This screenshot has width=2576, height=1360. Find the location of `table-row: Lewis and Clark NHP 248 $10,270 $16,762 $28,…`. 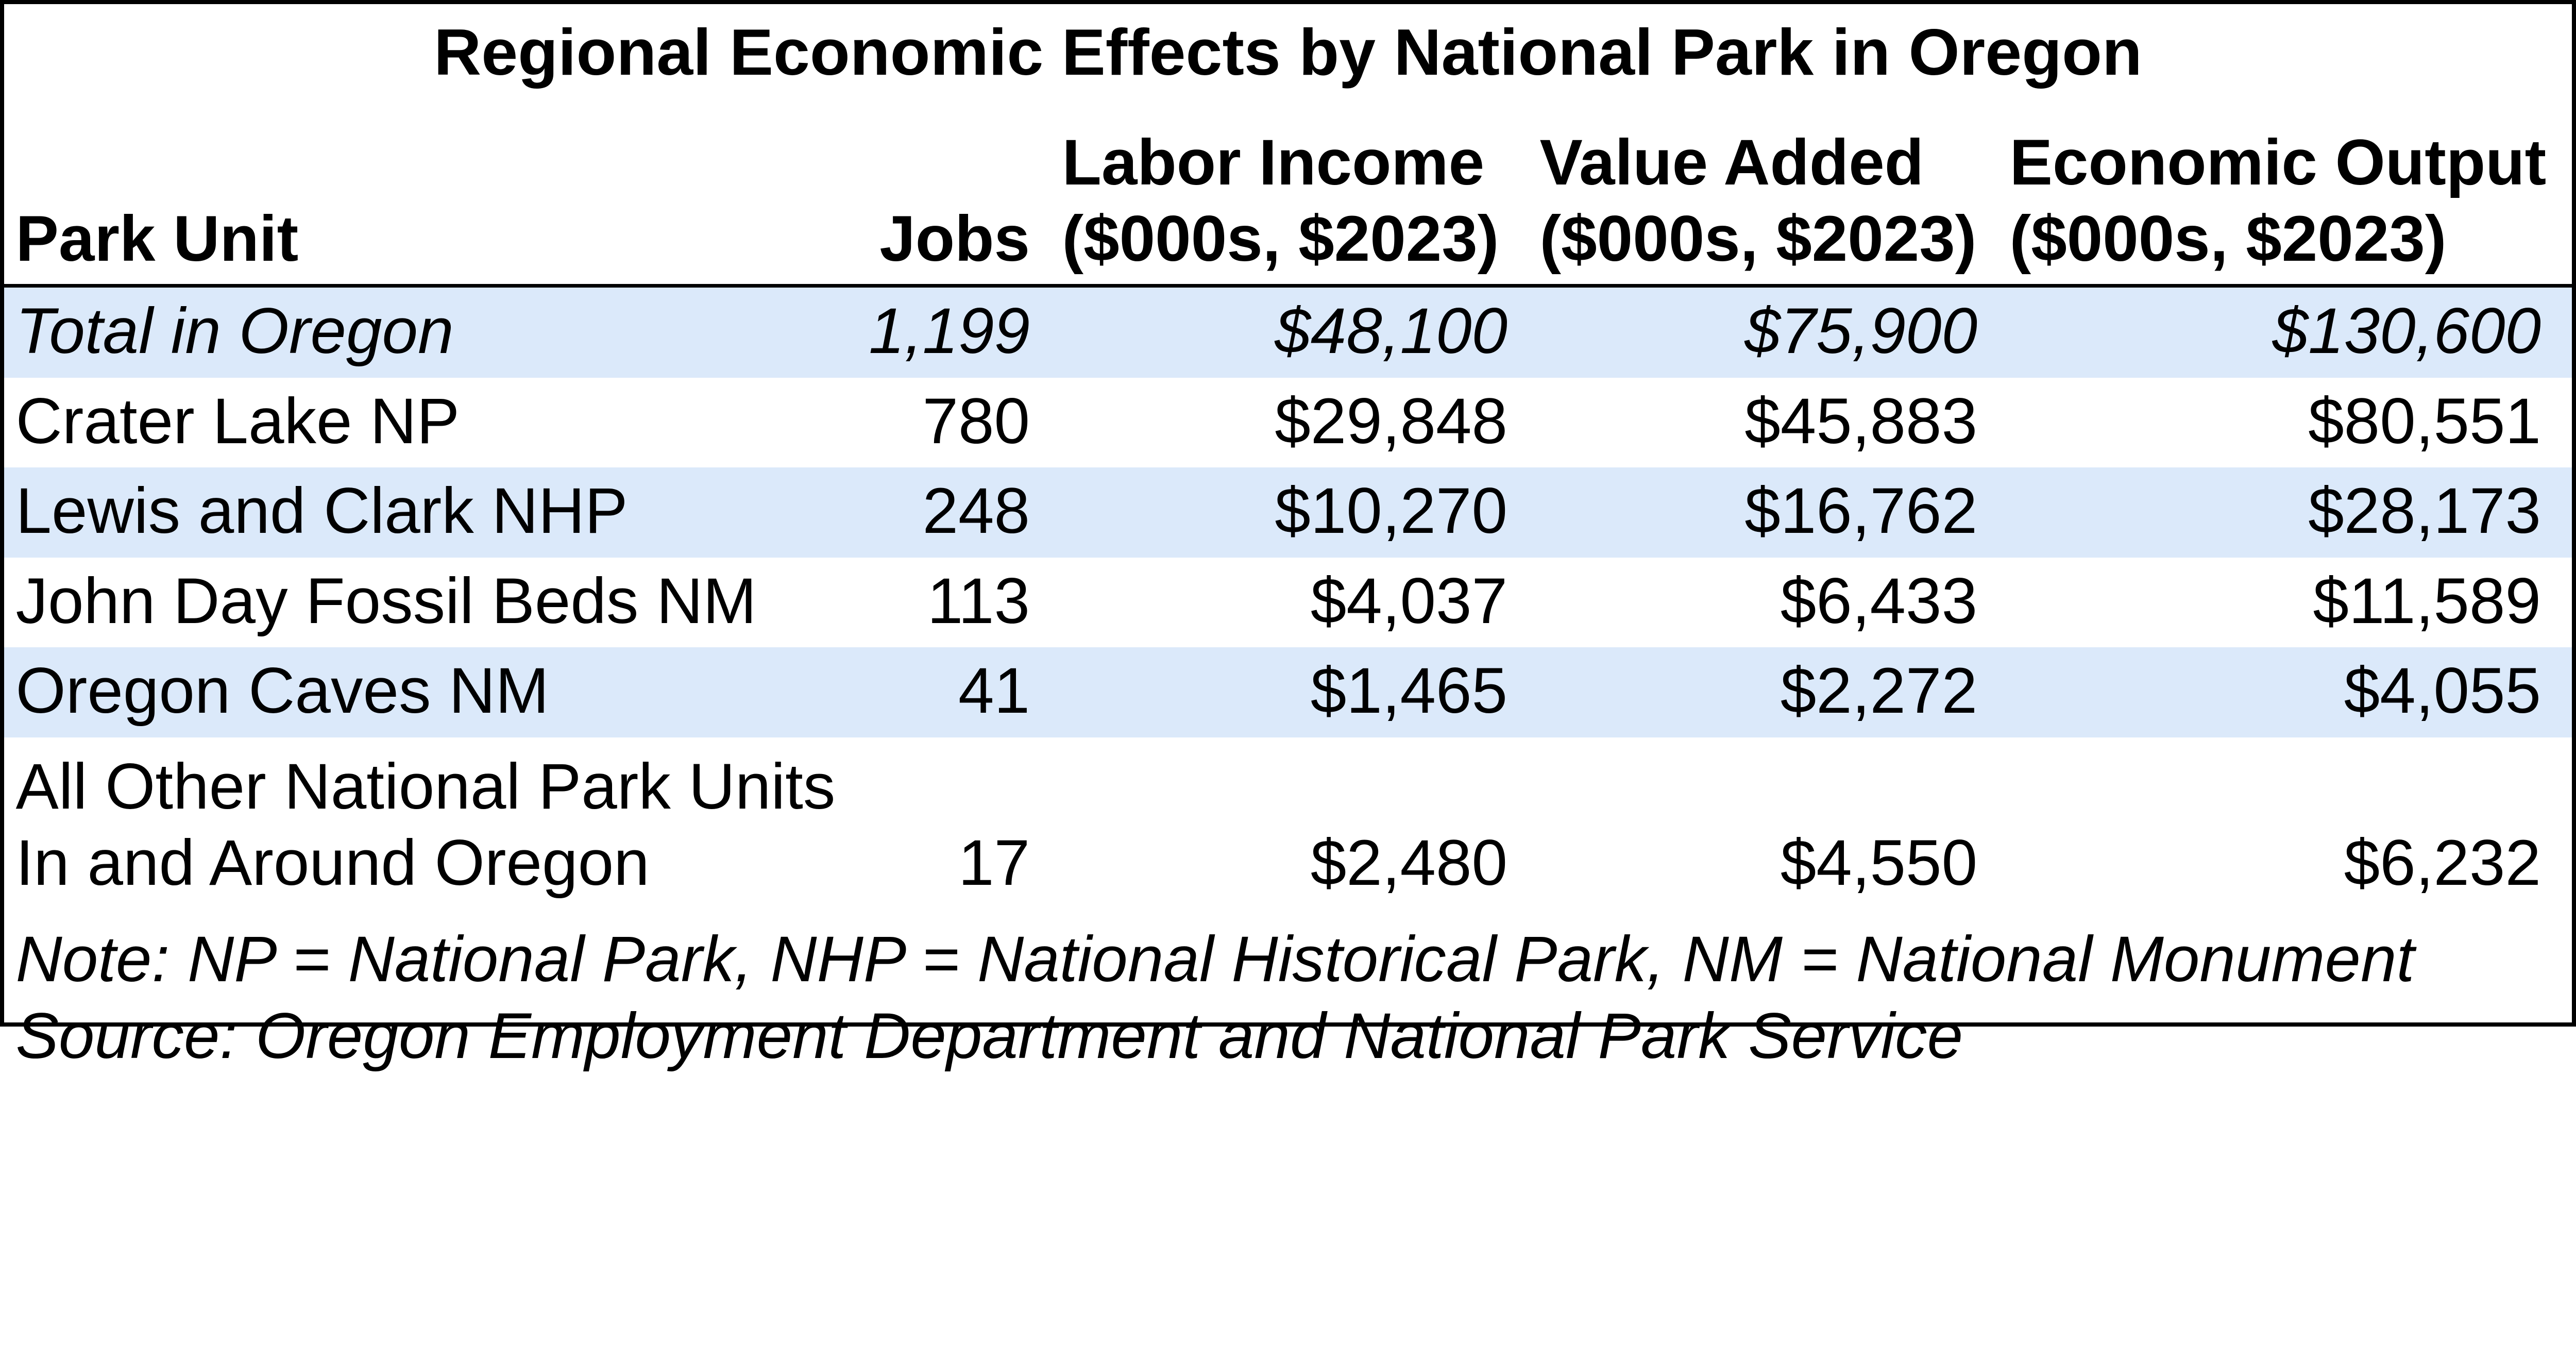

table-row: Lewis and Clark NHP 248 $10,270 $16,762 $28,… is located at coordinates (1288, 512).